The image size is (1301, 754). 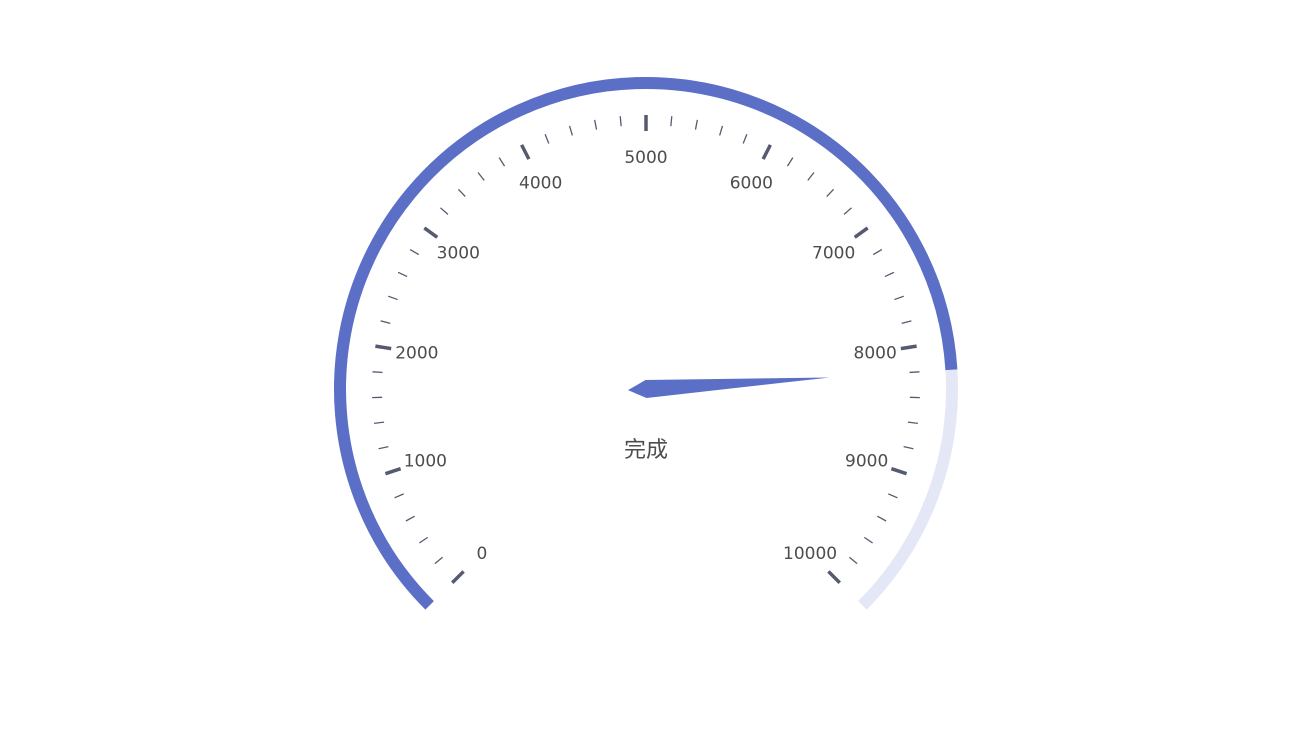 I want to click on gauge-tick-label: 10000, so click(x=810, y=554).